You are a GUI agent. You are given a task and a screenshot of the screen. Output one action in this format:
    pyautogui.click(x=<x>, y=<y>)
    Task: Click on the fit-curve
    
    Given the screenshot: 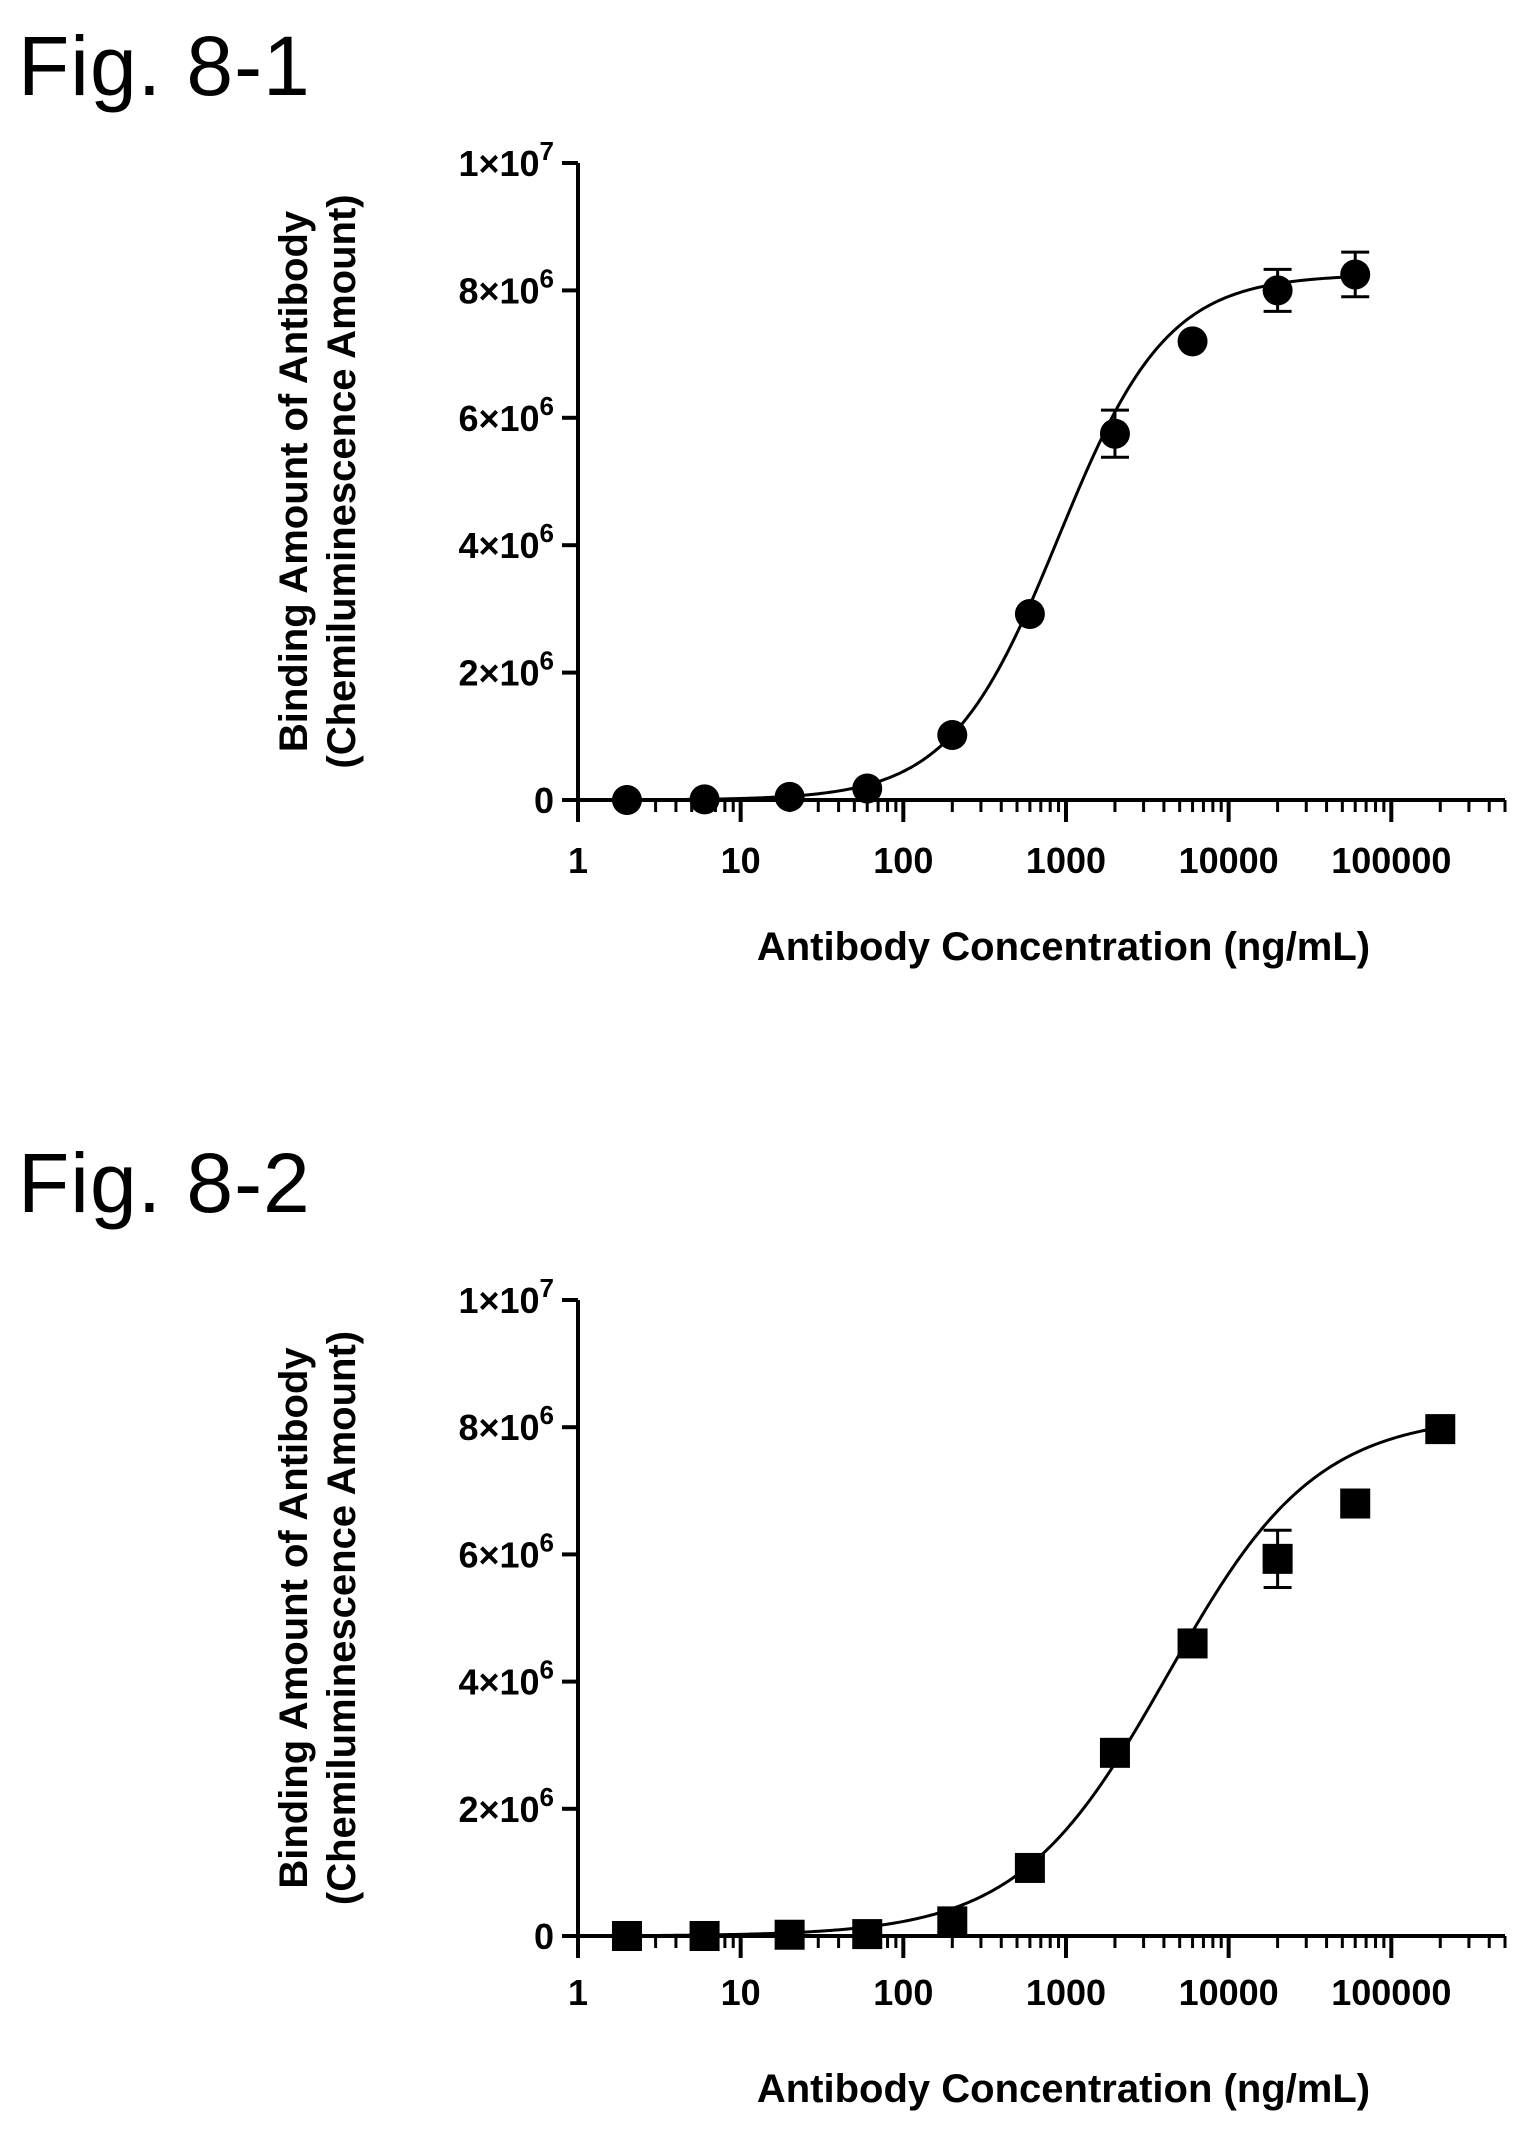 What is the action you would take?
    pyautogui.click(x=991, y=538)
    